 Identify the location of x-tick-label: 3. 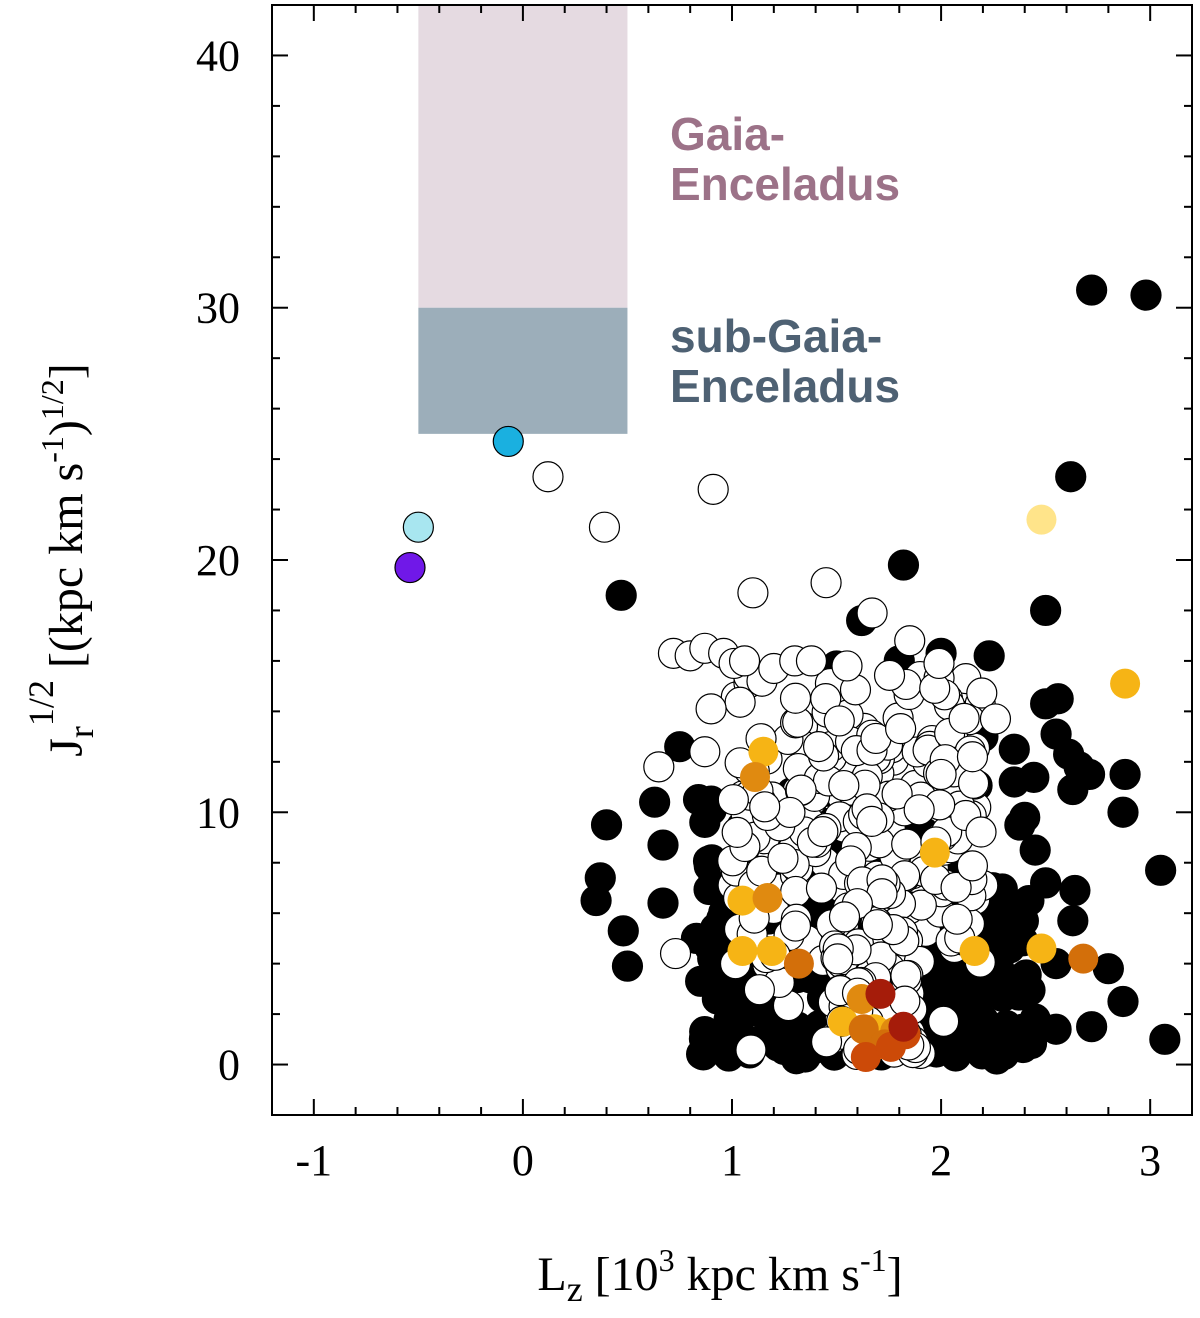
(1150, 1160).